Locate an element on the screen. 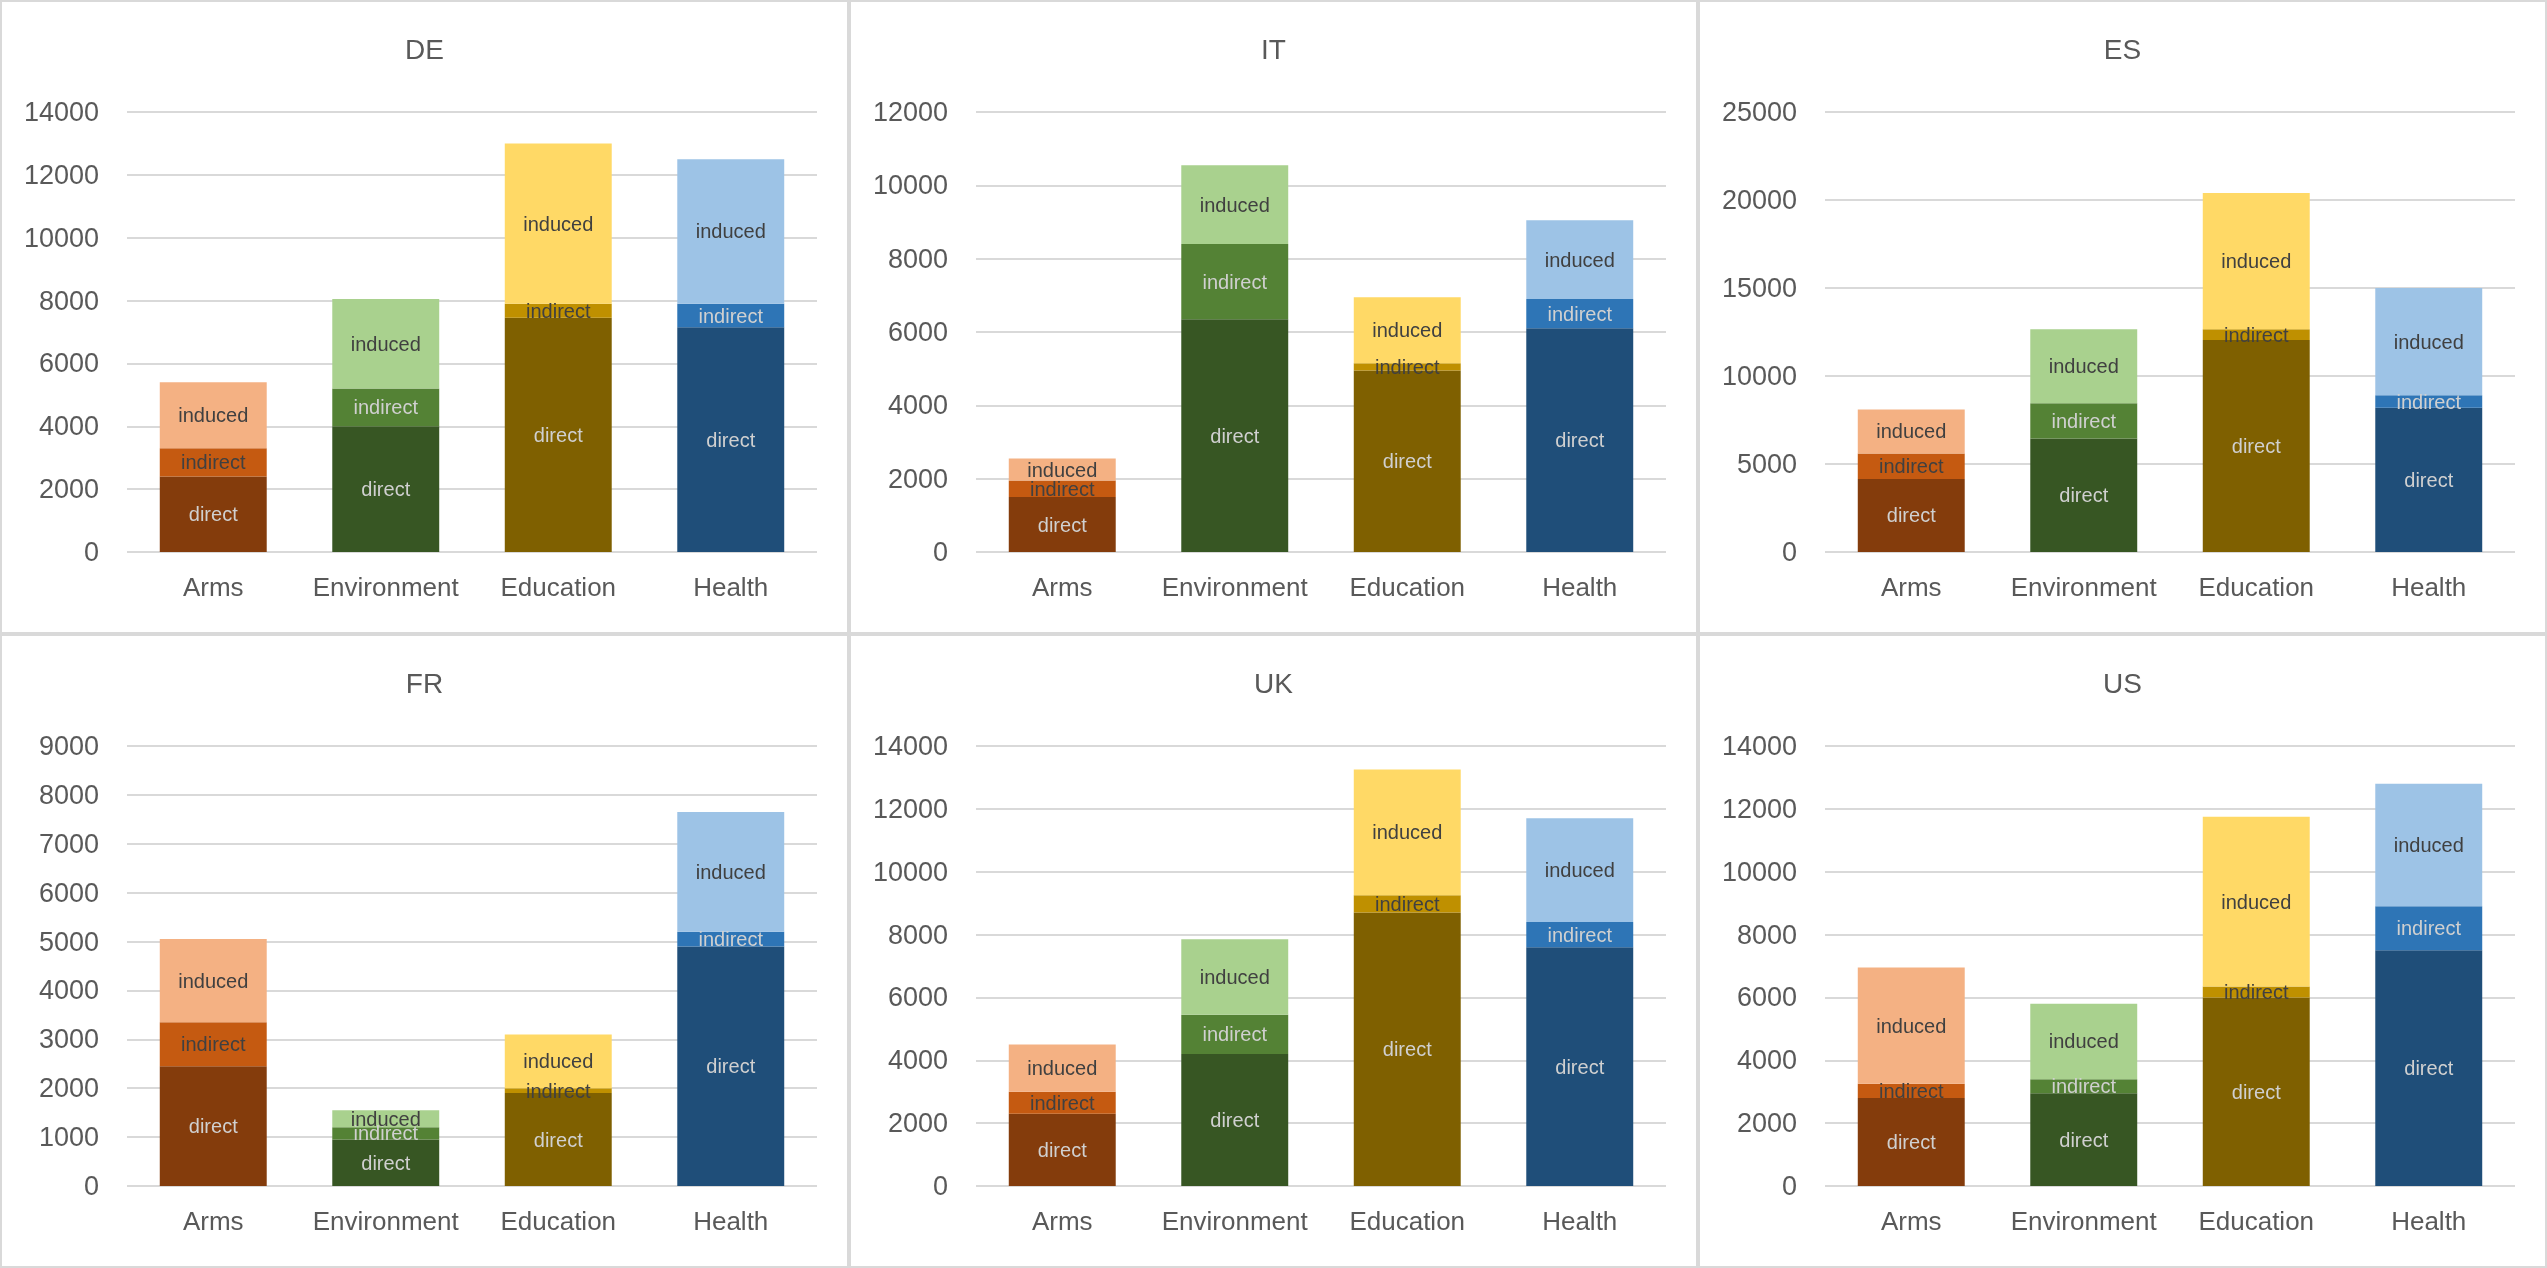 The width and height of the screenshot is (2547, 1268). y-tick-label: 7000 is located at coordinates (68, 843).